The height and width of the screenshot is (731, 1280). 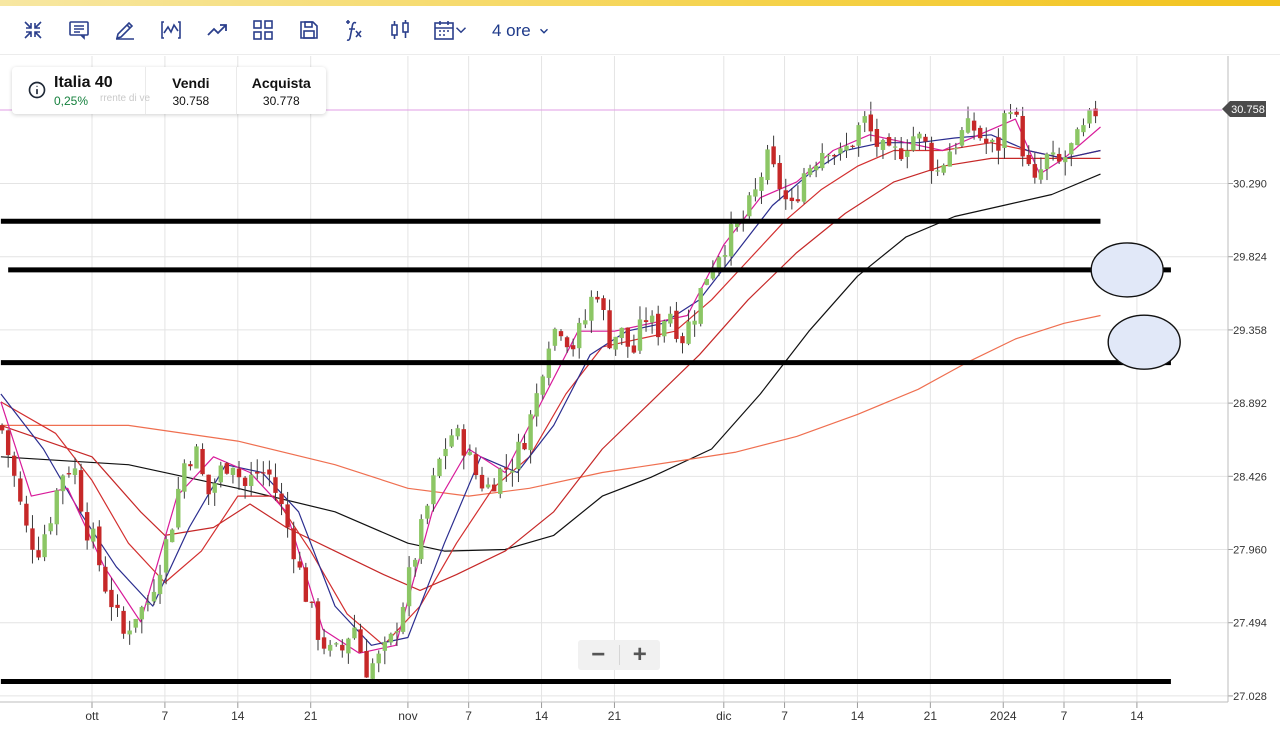 I want to click on timeframe-selector: 4 ore, so click(x=521, y=31).